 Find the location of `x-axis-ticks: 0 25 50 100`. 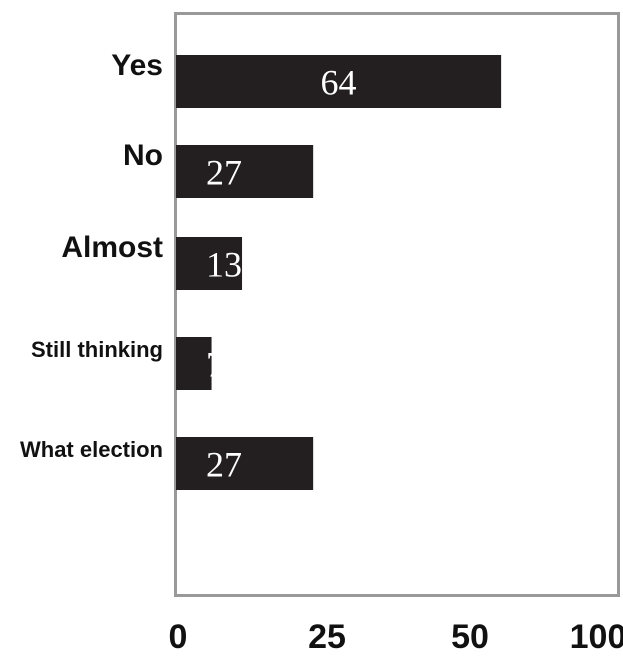

x-axis-ticks: 0 25 50 100 is located at coordinates (396, 637).